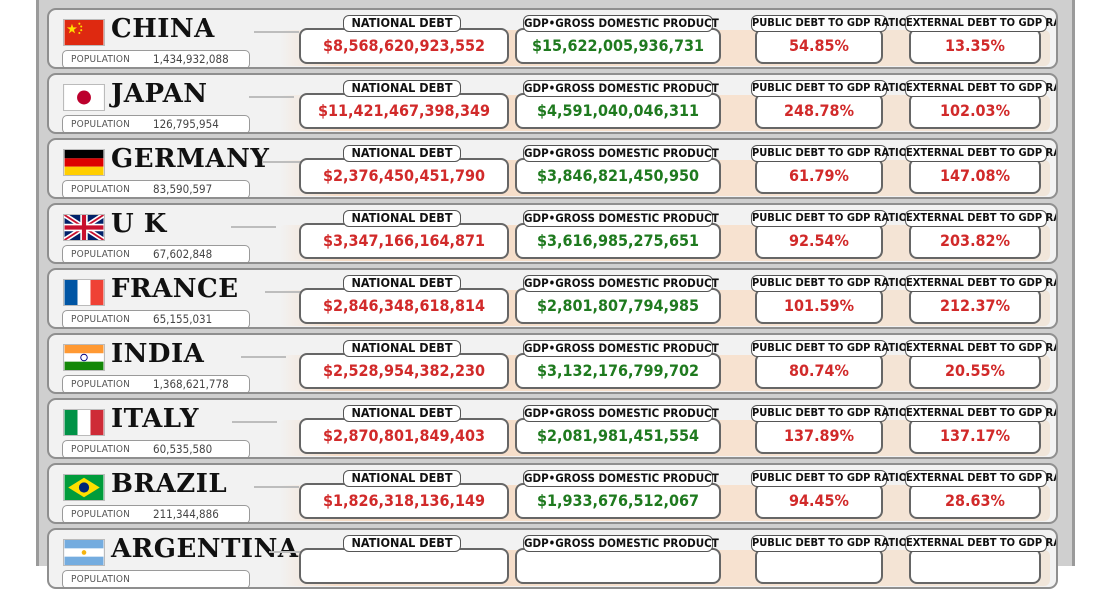 The image size is (1110, 589). Describe the element at coordinates (404, 306) in the screenshot. I see `national-debt-value: $2,846,348,618,814` at that location.